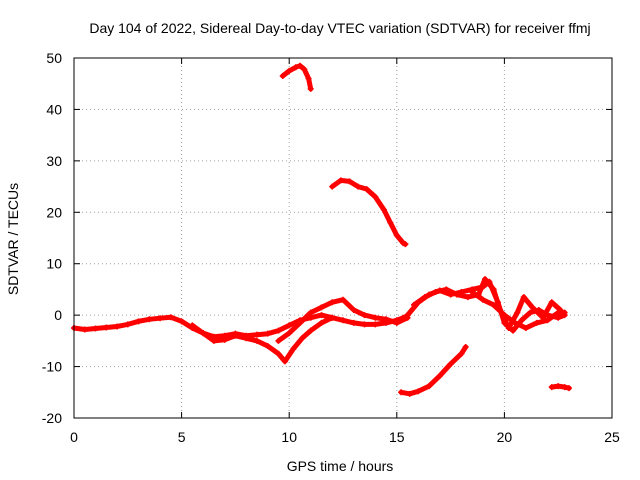 The width and height of the screenshot is (640, 480). What do you see at coordinates (74, 437) in the screenshot?
I see `x-tick-label: 0` at bounding box center [74, 437].